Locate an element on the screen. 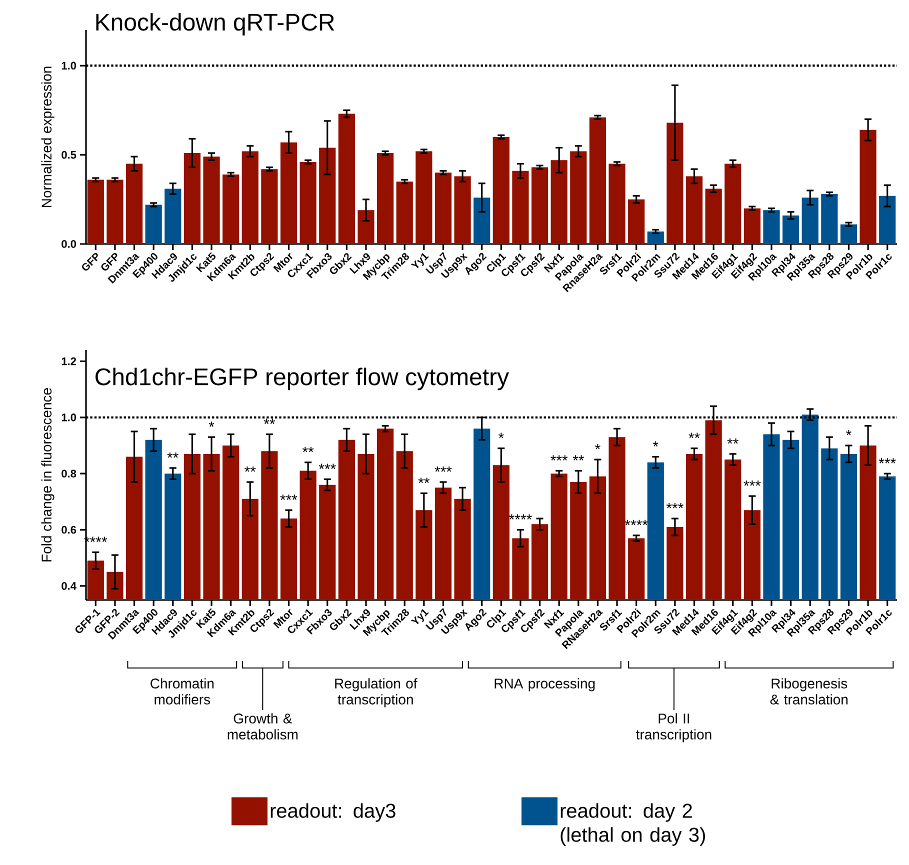 Image resolution: width=909 pixels, height=865 pixels. y-tick-label: 0.0 is located at coordinates (69, 244).